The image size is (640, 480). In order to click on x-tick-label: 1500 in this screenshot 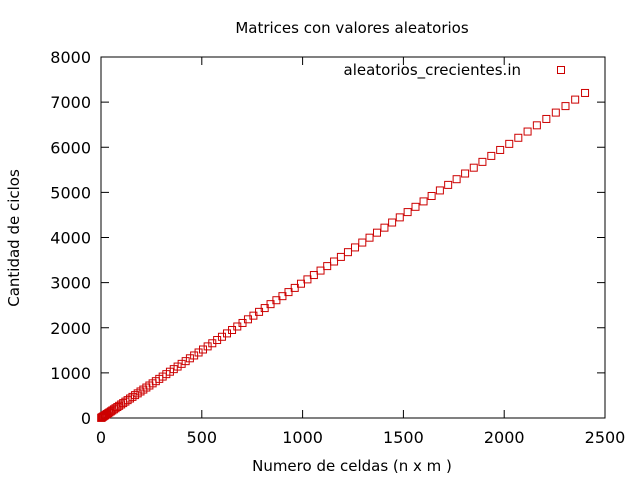, I will do `click(403, 437)`.